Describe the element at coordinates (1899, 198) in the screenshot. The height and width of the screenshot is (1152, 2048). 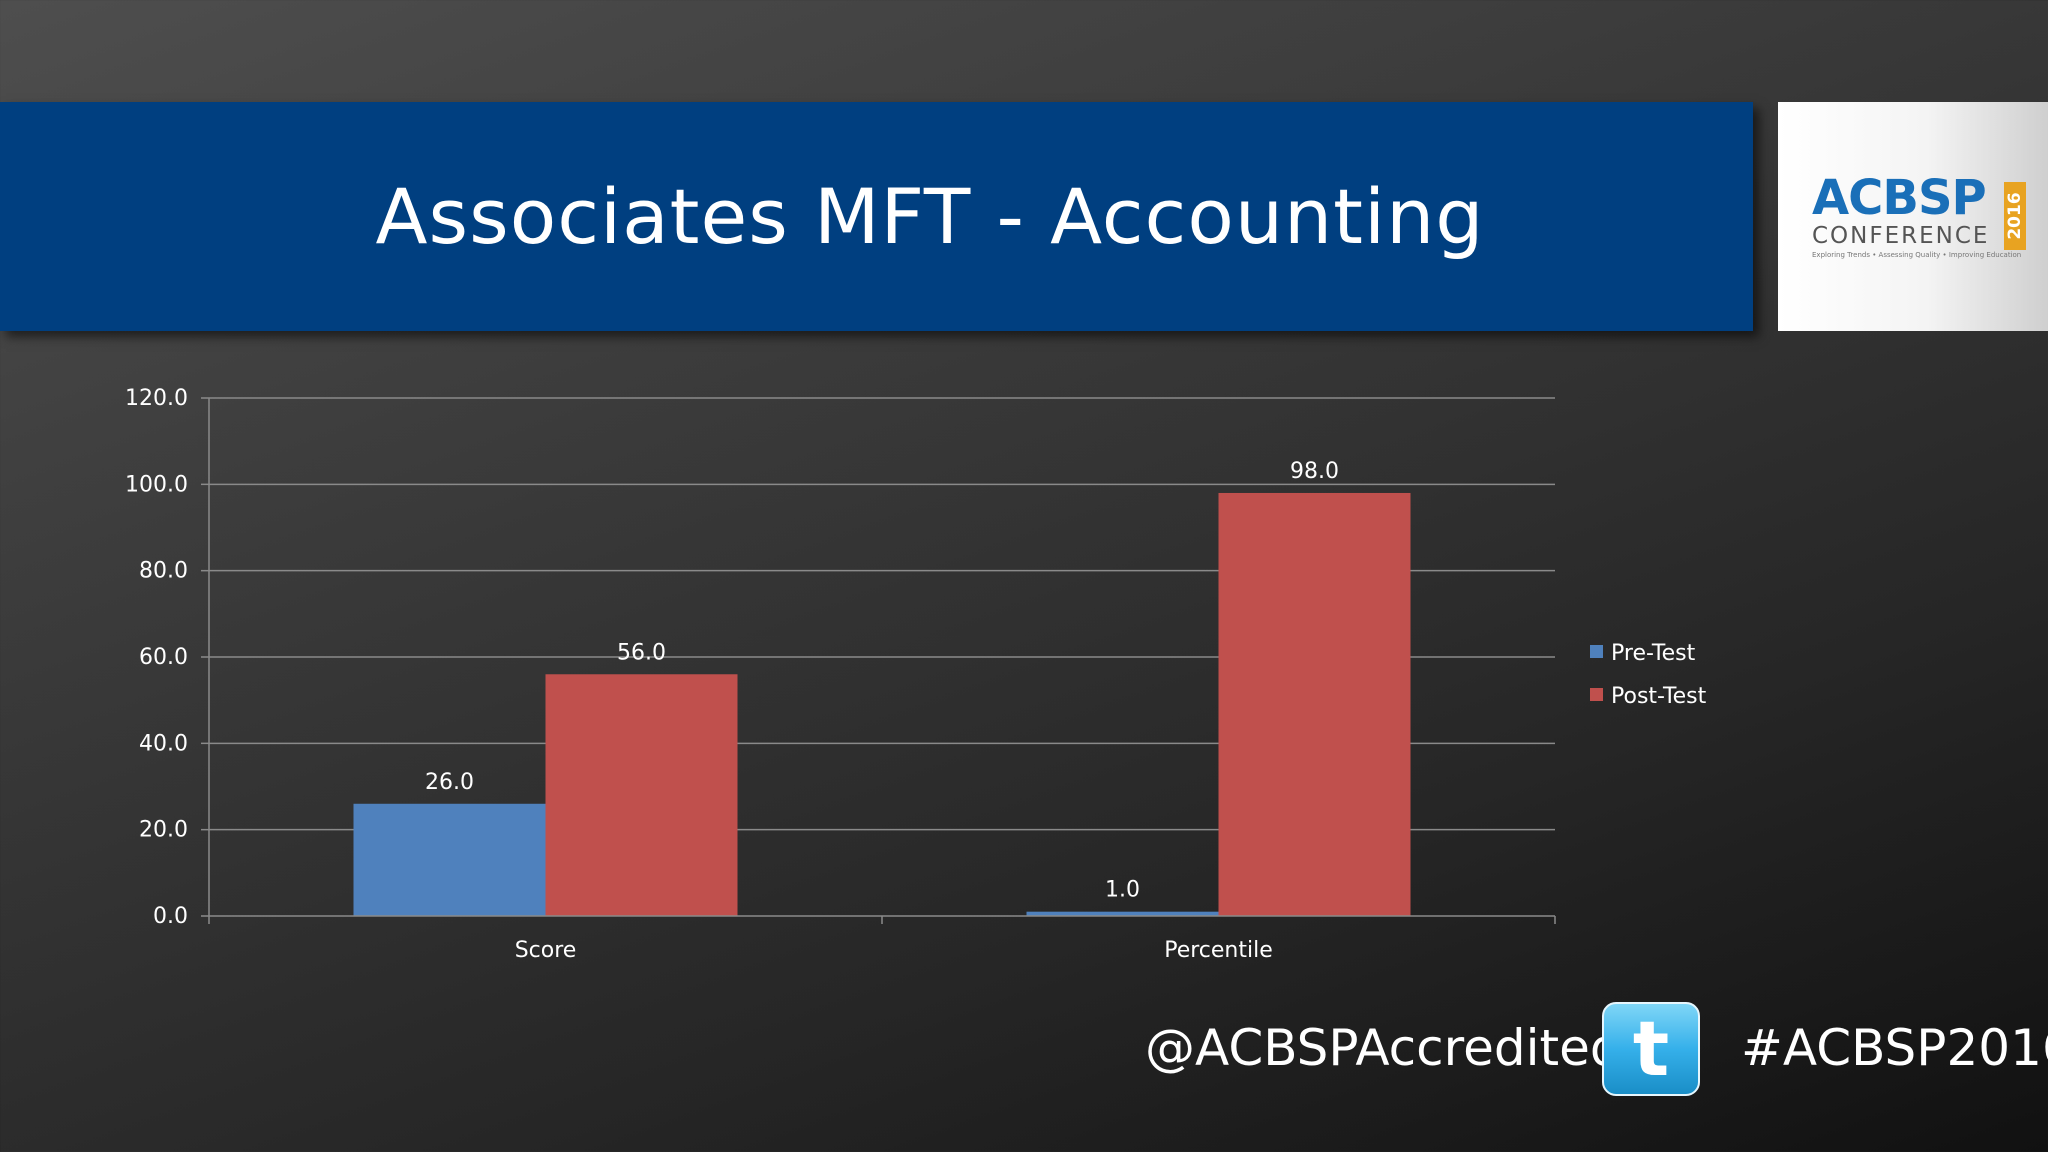
I see `logo-brand-text: ACBSP` at that location.